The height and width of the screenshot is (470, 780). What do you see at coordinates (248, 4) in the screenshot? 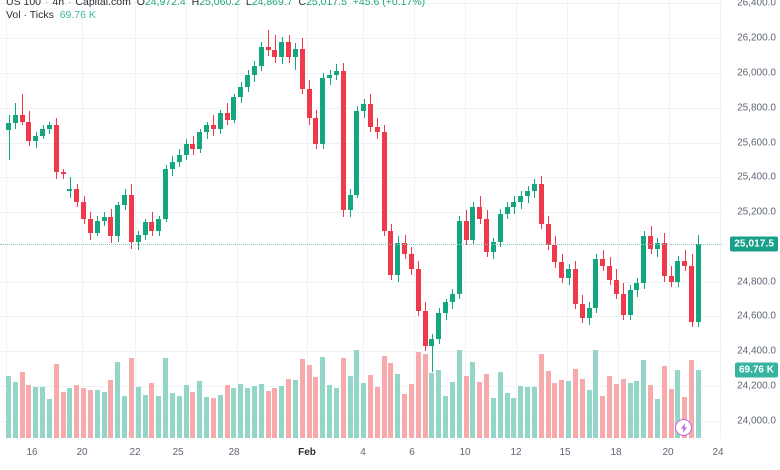
I see `legend-low-label: L` at bounding box center [248, 4].